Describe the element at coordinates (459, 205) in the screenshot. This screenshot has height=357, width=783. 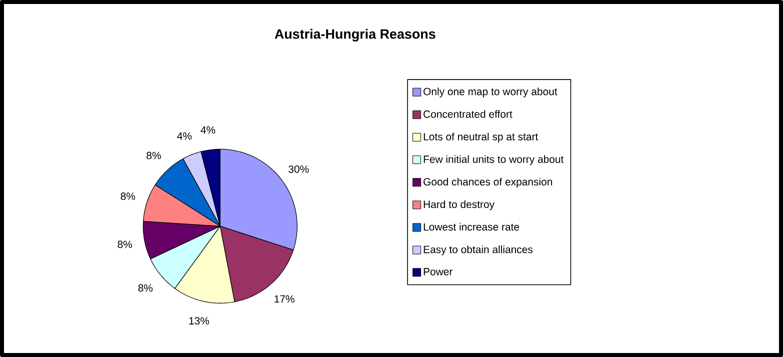
I see `legend-label: Hard to destroy` at that location.